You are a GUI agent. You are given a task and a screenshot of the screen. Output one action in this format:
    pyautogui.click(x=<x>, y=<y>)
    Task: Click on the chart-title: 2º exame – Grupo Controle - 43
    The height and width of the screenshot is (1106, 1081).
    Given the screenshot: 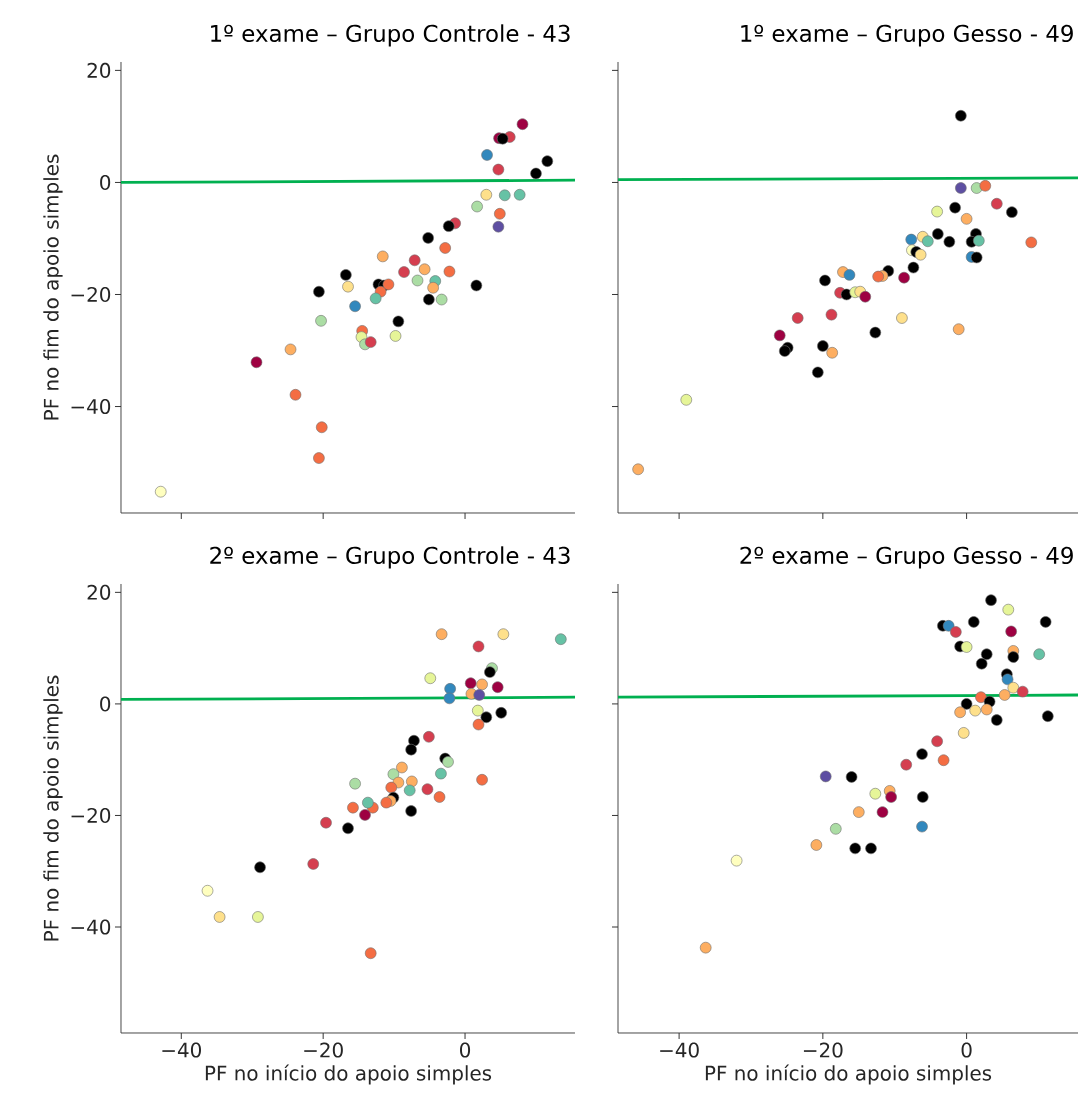 What is the action you would take?
    pyautogui.click(x=390, y=557)
    